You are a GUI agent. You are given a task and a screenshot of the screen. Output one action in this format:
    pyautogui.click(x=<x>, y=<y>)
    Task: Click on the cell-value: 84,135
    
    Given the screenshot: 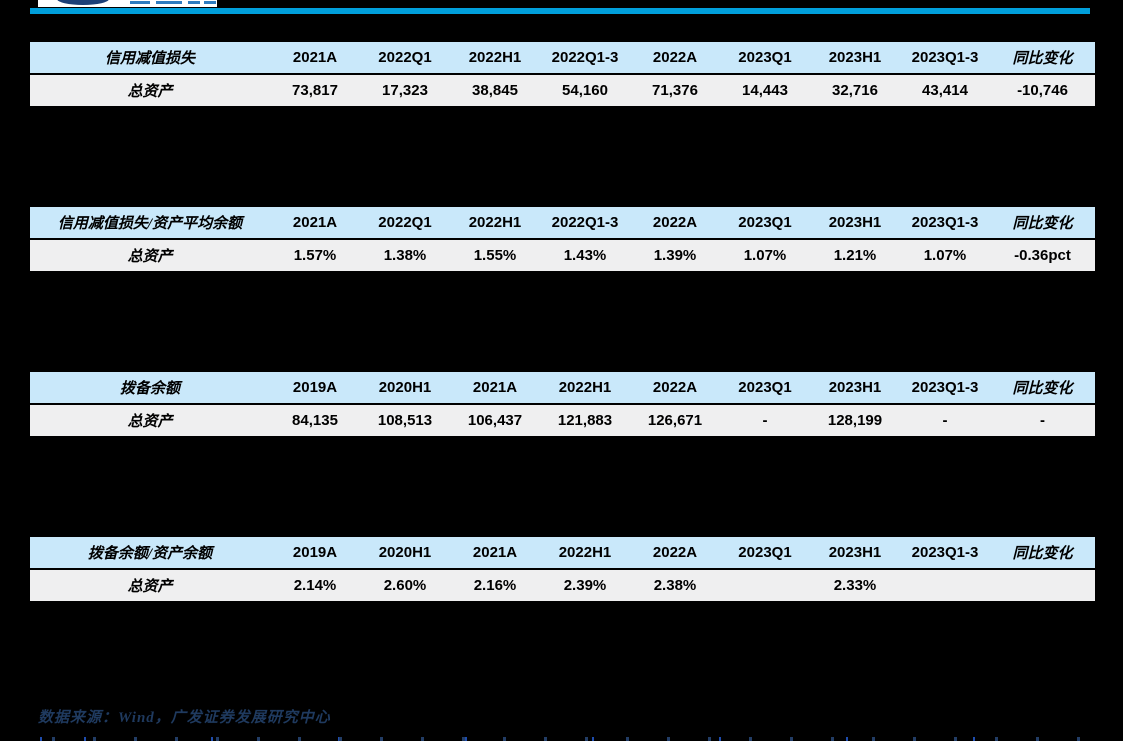 What is the action you would take?
    pyautogui.click(x=315, y=420)
    